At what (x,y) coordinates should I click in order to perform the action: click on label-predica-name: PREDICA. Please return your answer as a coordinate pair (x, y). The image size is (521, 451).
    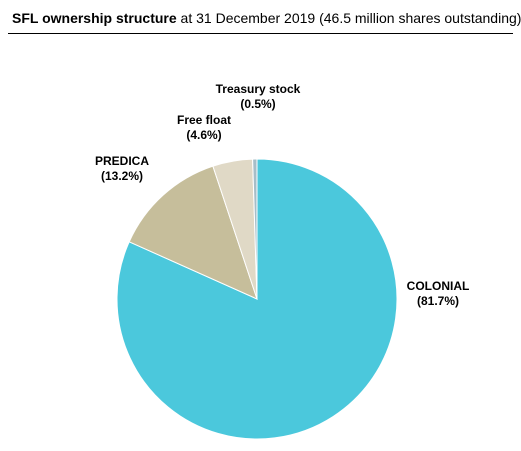
    Looking at the image, I should click on (122, 161).